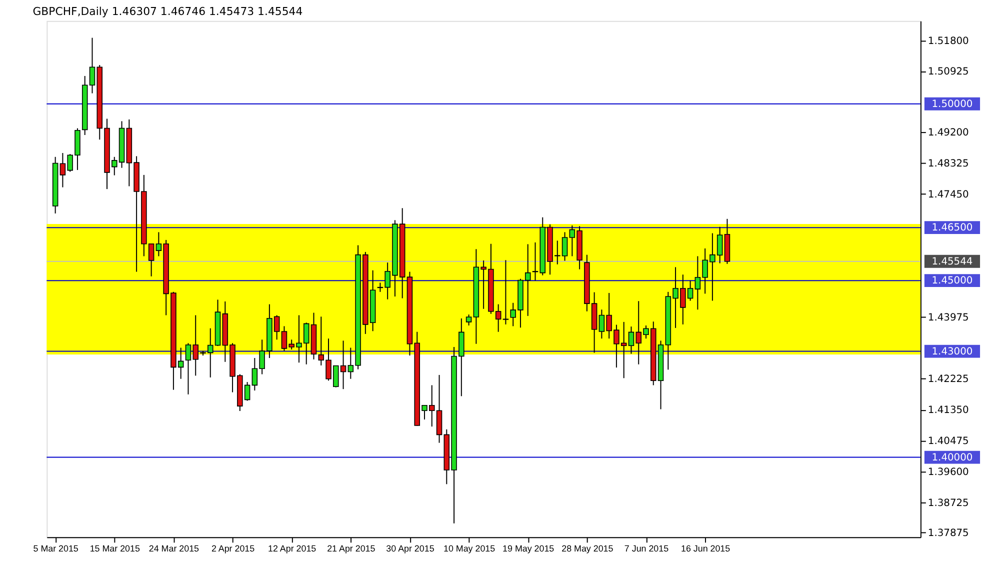  I want to click on x-tick-label: 2 Apr 2015, so click(233, 549).